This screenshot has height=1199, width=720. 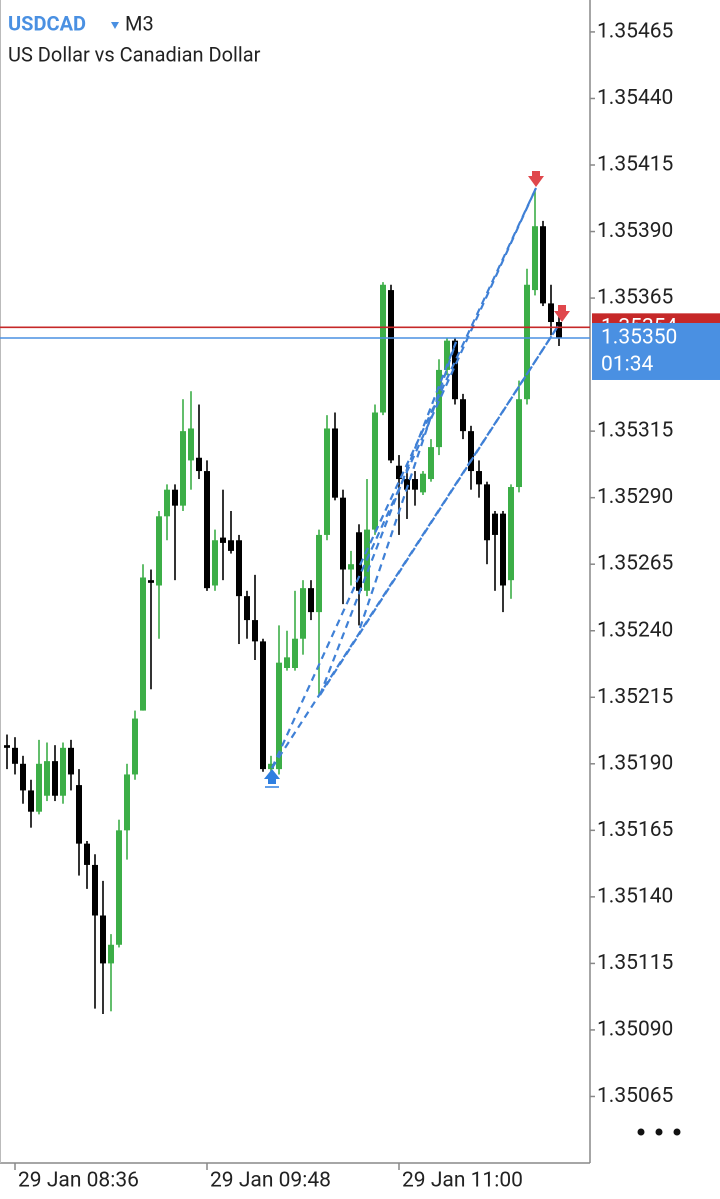 I want to click on y-tick-label: 1.35365, so click(x=635, y=298).